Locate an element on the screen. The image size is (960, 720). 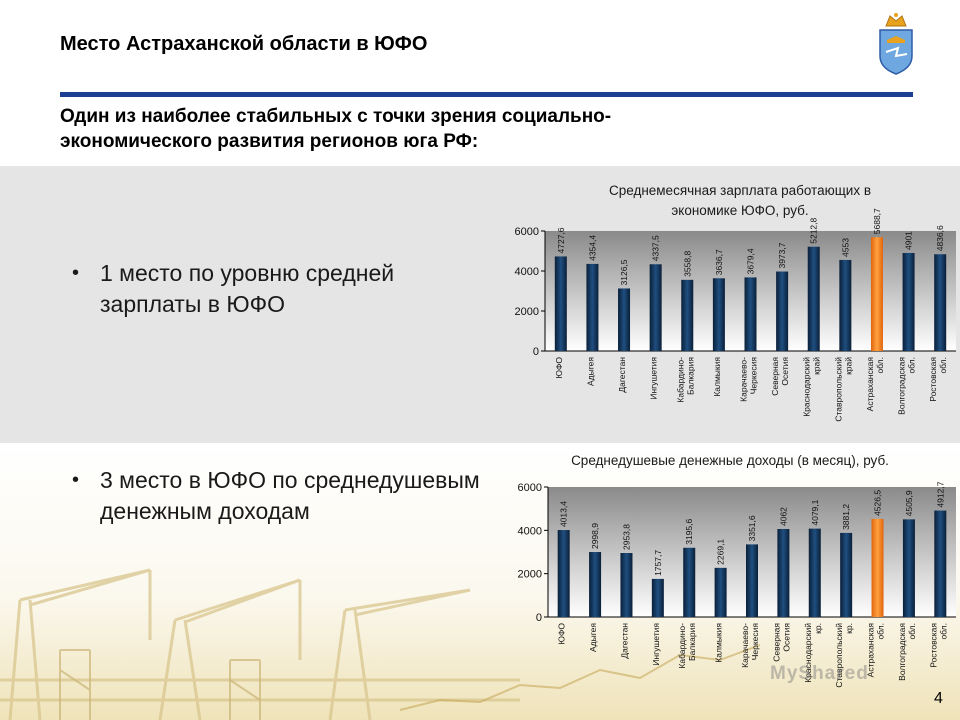
value-label: 5688,7 is located at coordinates (877, 221).